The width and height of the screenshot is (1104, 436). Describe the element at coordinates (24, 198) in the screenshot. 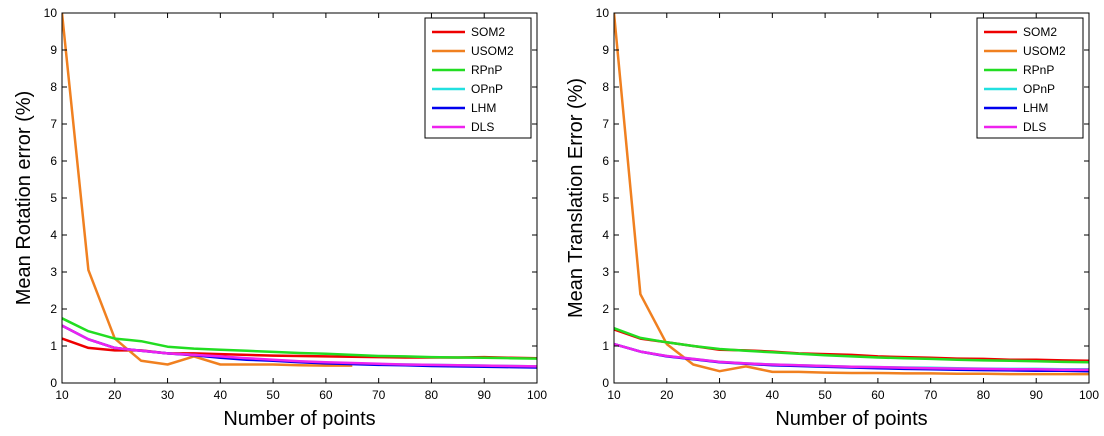

I see `y-axis-label: Mean Rotation error (%)` at that location.